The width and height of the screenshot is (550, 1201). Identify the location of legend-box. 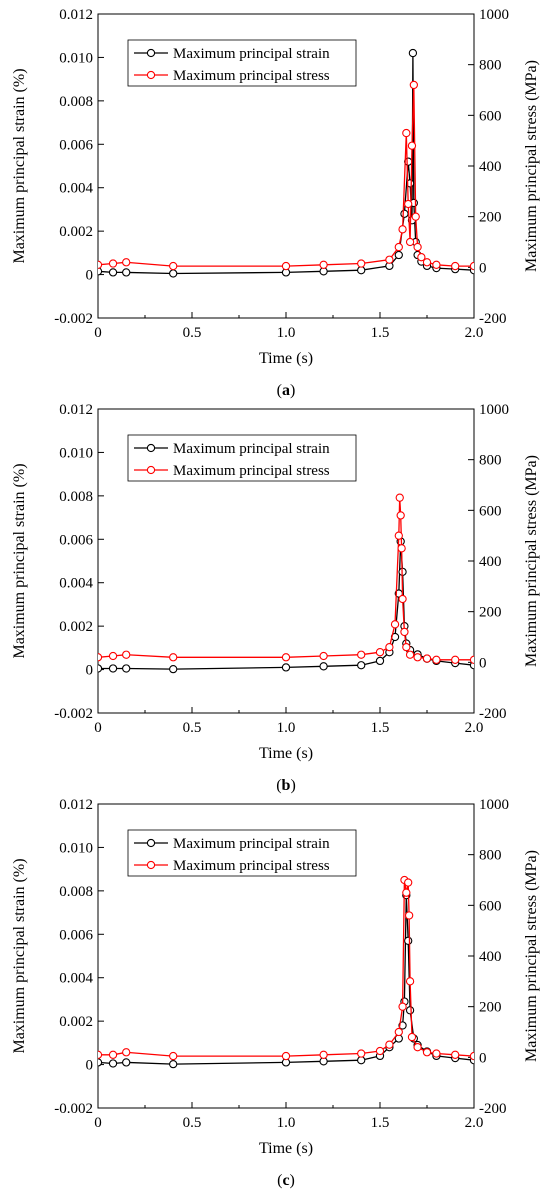
(242, 63).